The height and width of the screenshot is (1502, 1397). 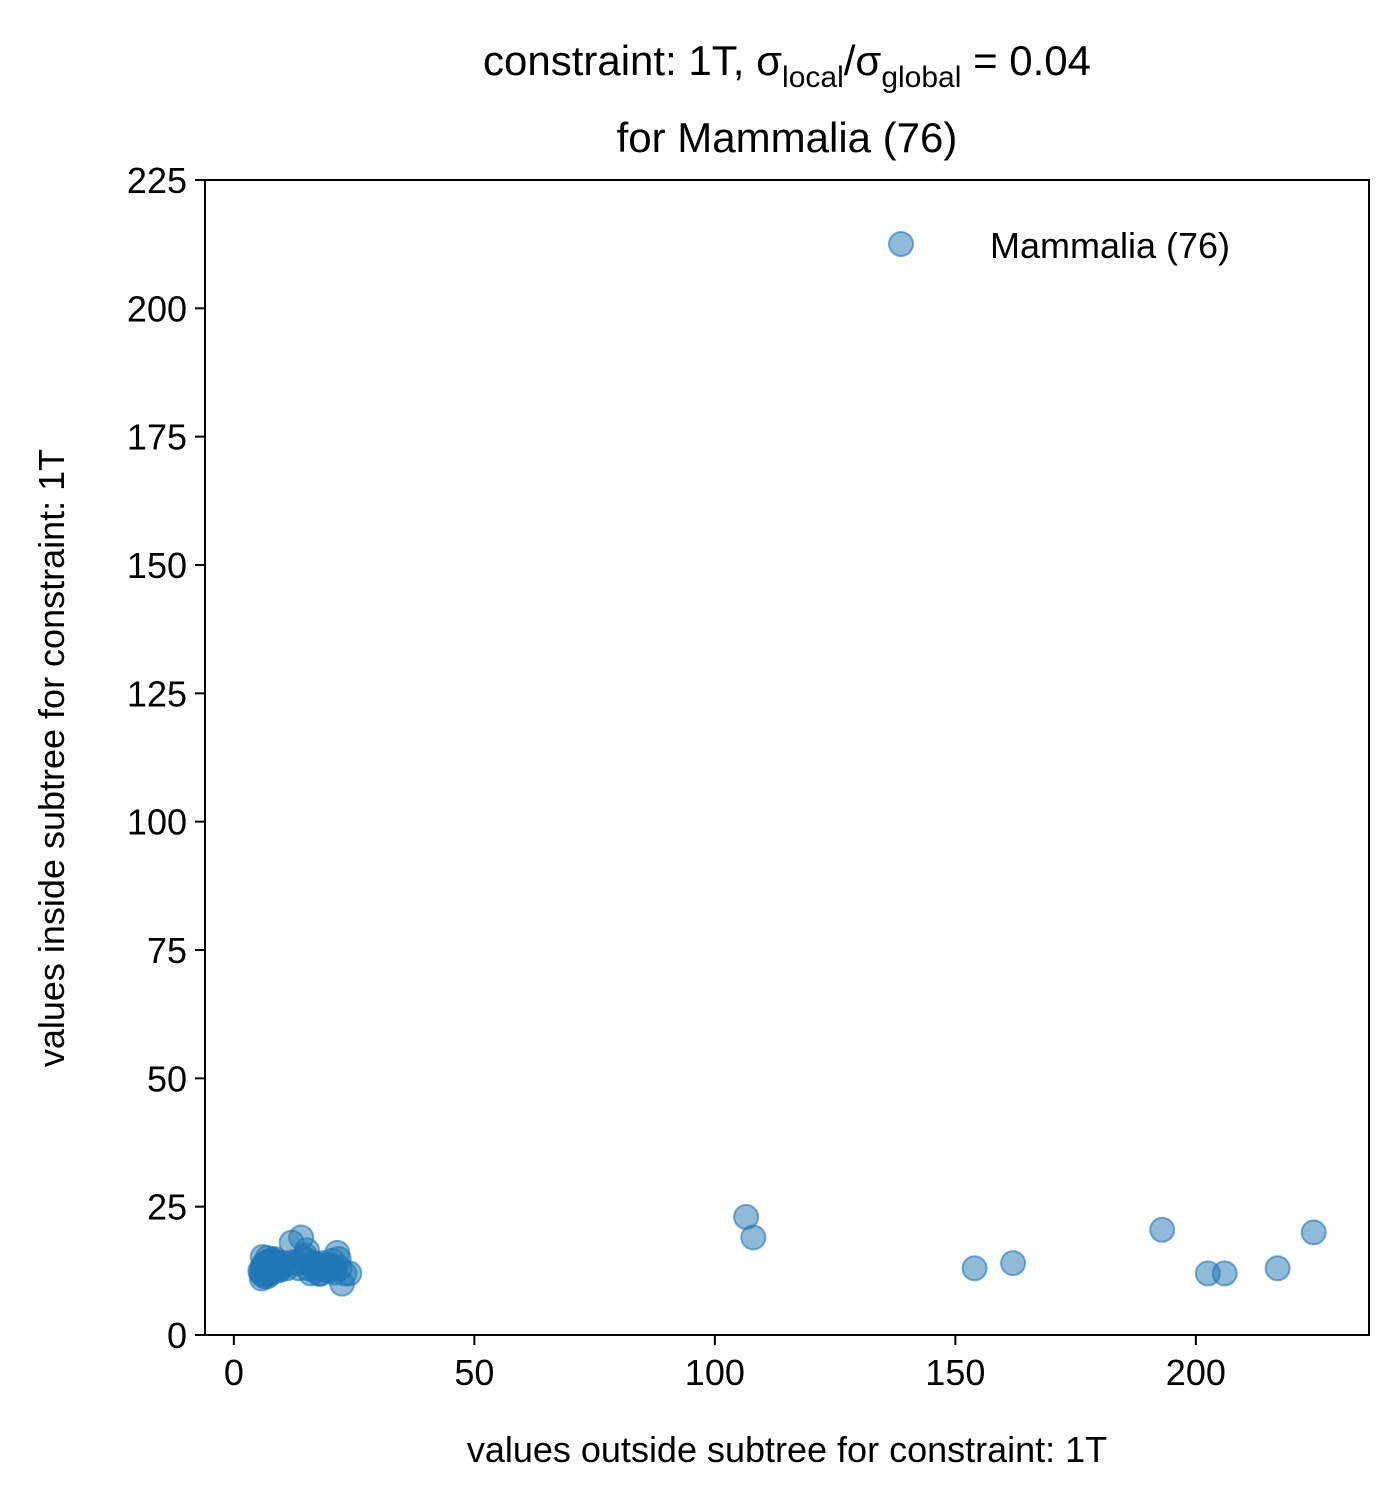 What do you see at coordinates (901, 244) in the screenshot?
I see `legend-marker` at bounding box center [901, 244].